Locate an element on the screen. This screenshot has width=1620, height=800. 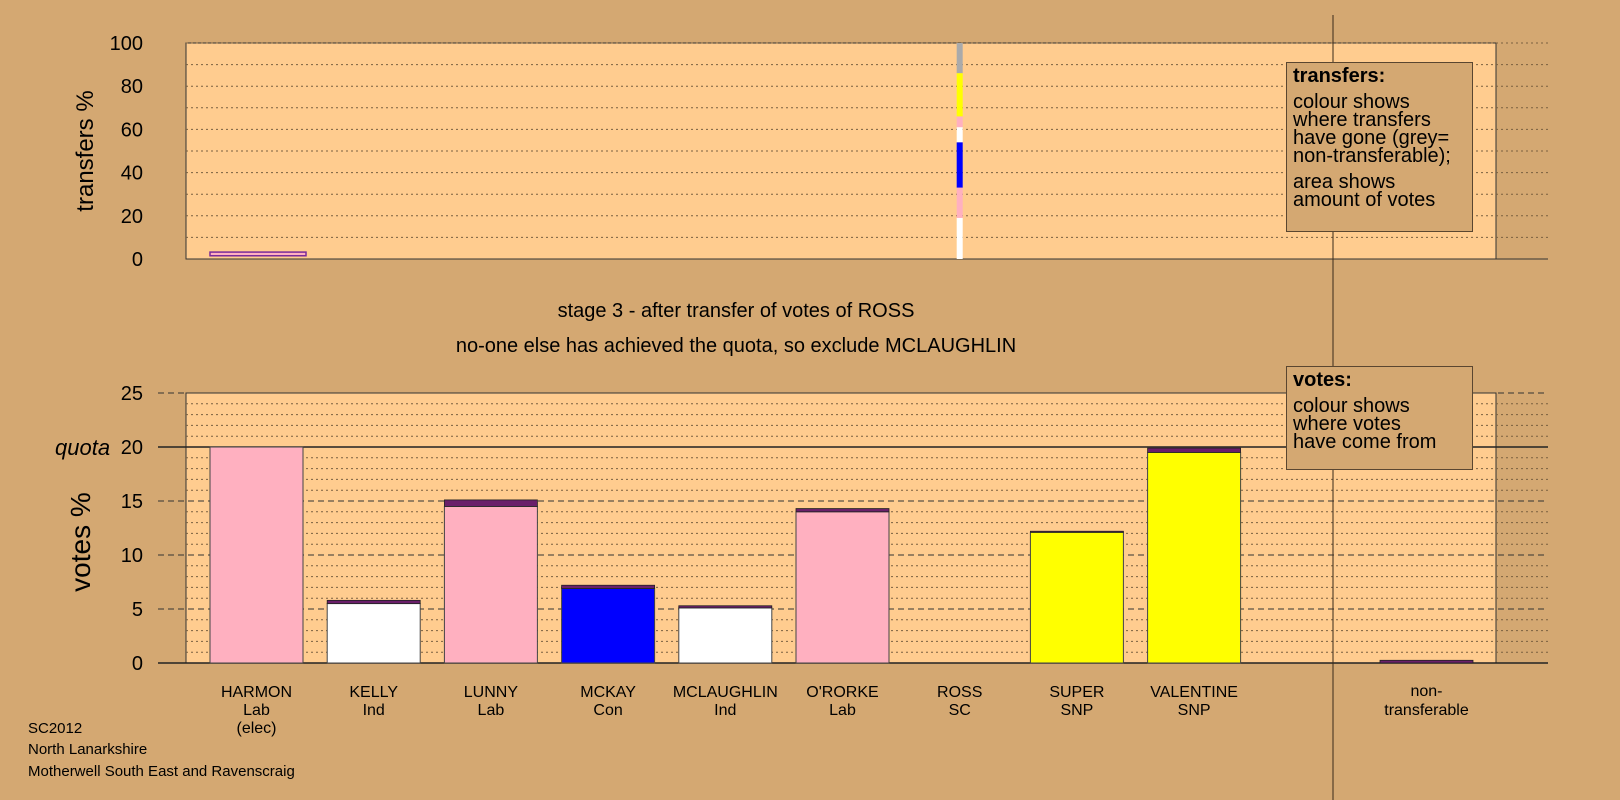
vote-bar-lunny is located at coordinates (490, 584).